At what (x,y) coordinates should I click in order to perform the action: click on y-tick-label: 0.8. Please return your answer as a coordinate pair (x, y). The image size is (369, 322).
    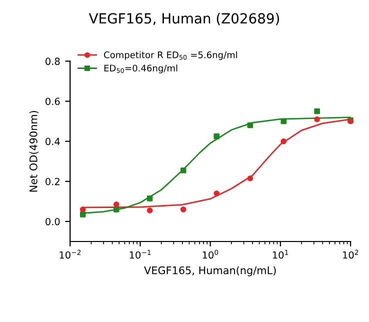
    Looking at the image, I should click on (53, 62).